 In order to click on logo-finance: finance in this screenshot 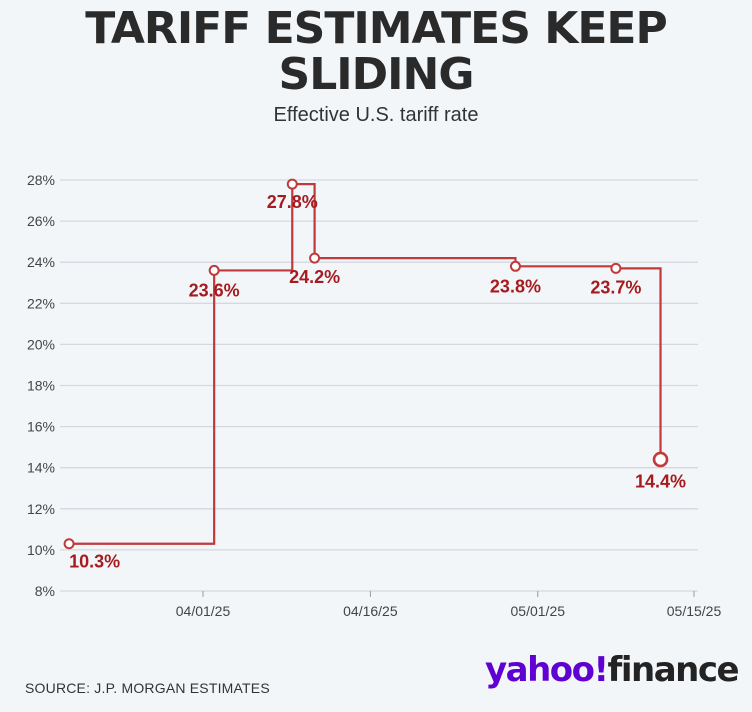, I will do `click(673, 670)`.